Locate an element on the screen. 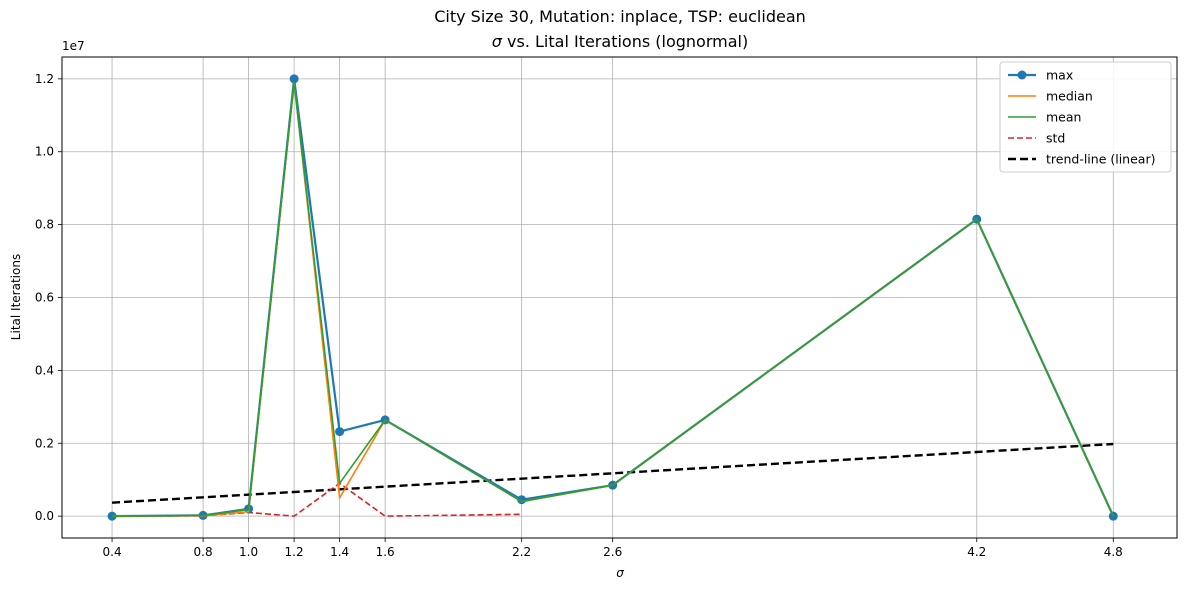 This screenshot has height=590, width=1189. chart-title-line2: σ vs. Lital Iterations (lognormal) is located at coordinates (620, 41).